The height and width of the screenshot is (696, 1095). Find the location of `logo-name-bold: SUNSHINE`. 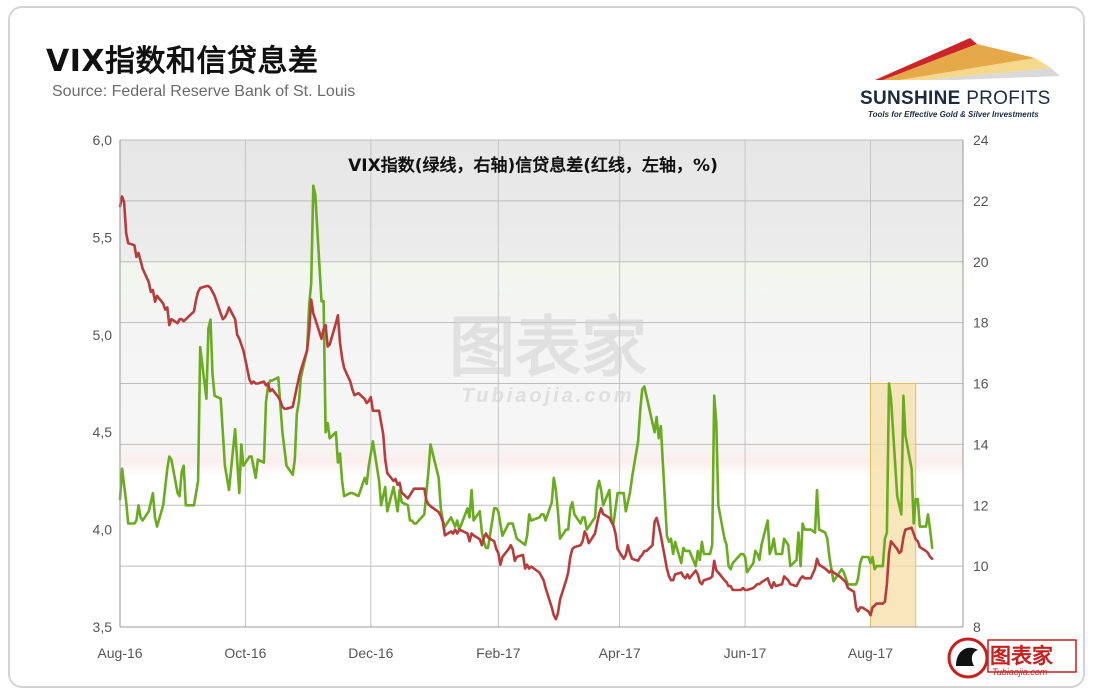

logo-name-bold: SUNSHINE is located at coordinates (910, 98).